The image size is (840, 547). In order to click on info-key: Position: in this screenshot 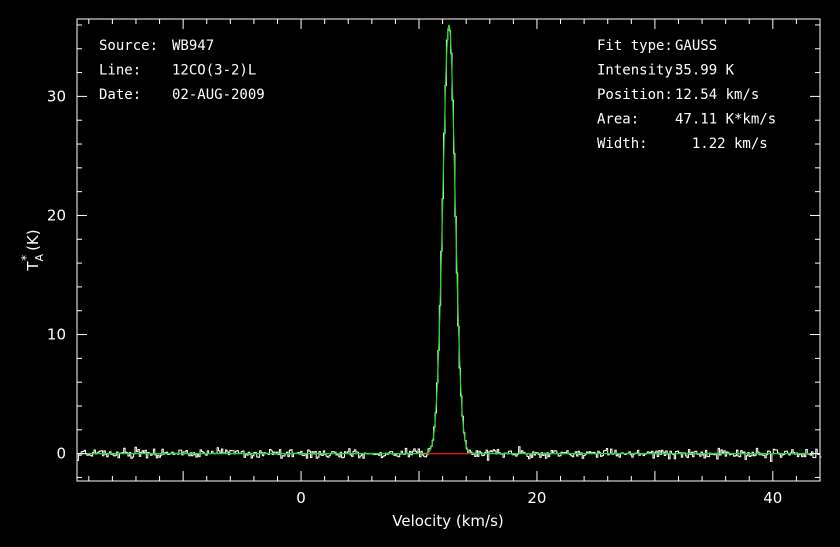, I will do `click(635, 95)`.